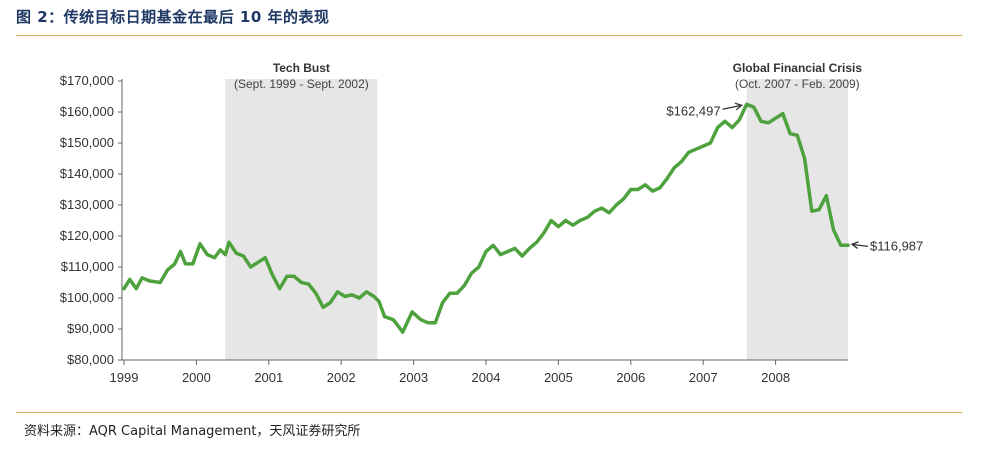 The width and height of the screenshot is (981, 452). I want to click on y-tick-label: $110,000, so click(87, 266).